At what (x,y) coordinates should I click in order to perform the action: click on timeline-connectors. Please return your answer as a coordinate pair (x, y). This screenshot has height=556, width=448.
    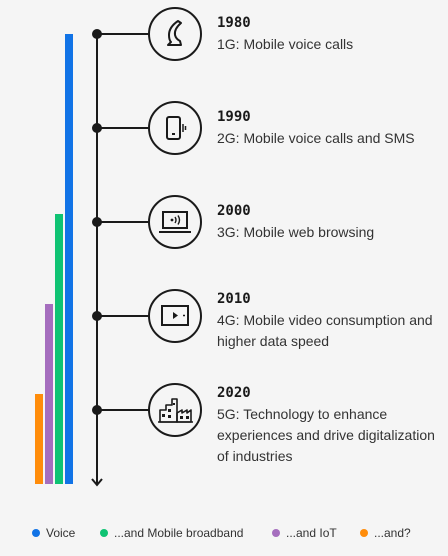
    Looking at the image, I should click on (121, 222).